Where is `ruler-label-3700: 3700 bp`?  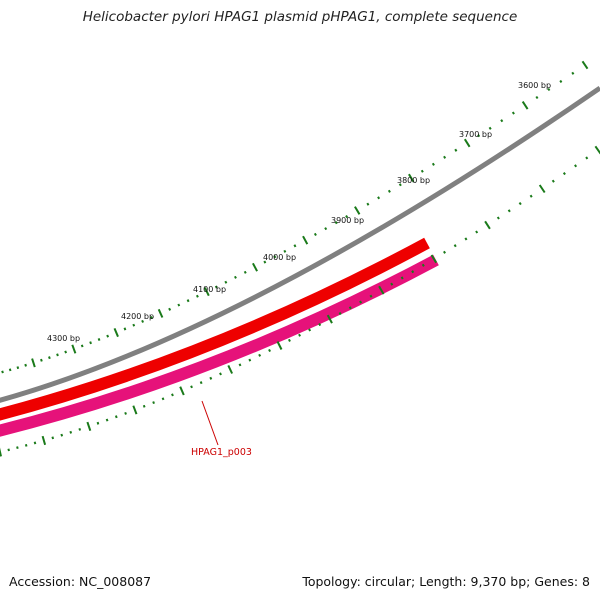 ruler-label-3700: 3700 bp is located at coordinates (475, 134).